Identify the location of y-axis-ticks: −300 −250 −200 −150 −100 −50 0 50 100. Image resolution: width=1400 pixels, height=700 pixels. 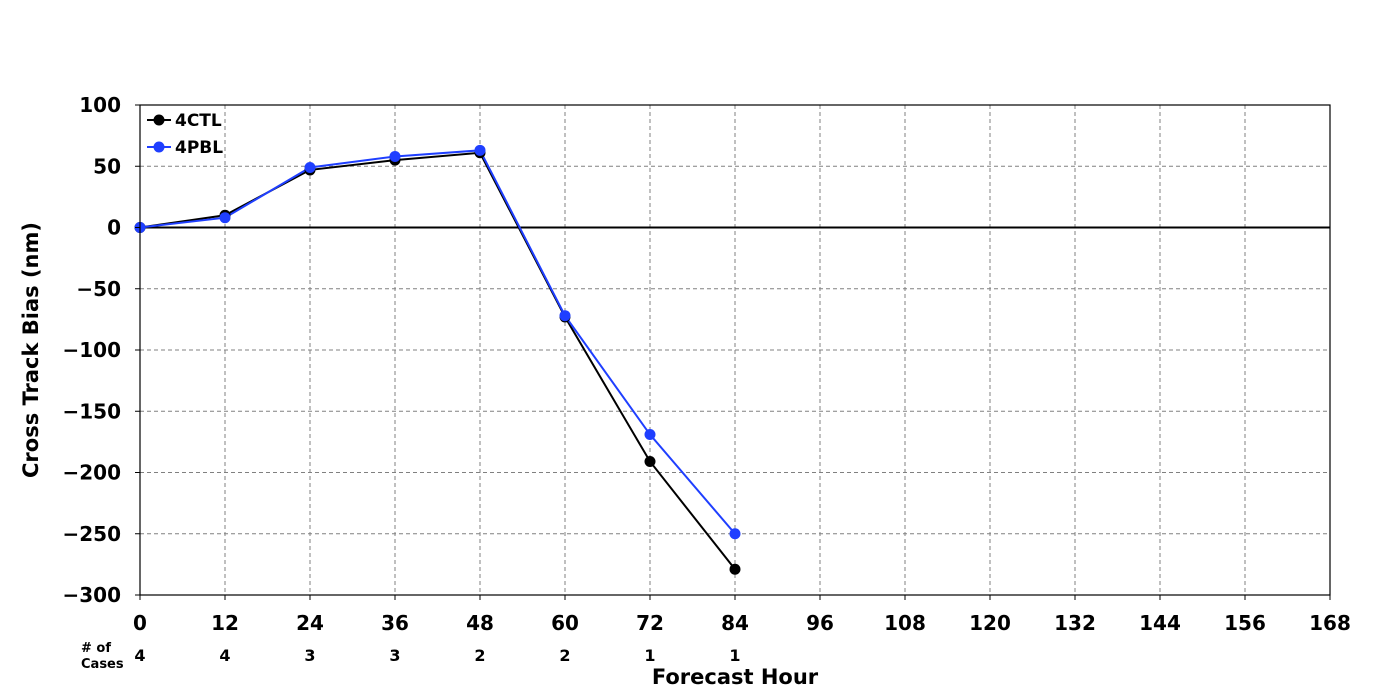
(101, 350).